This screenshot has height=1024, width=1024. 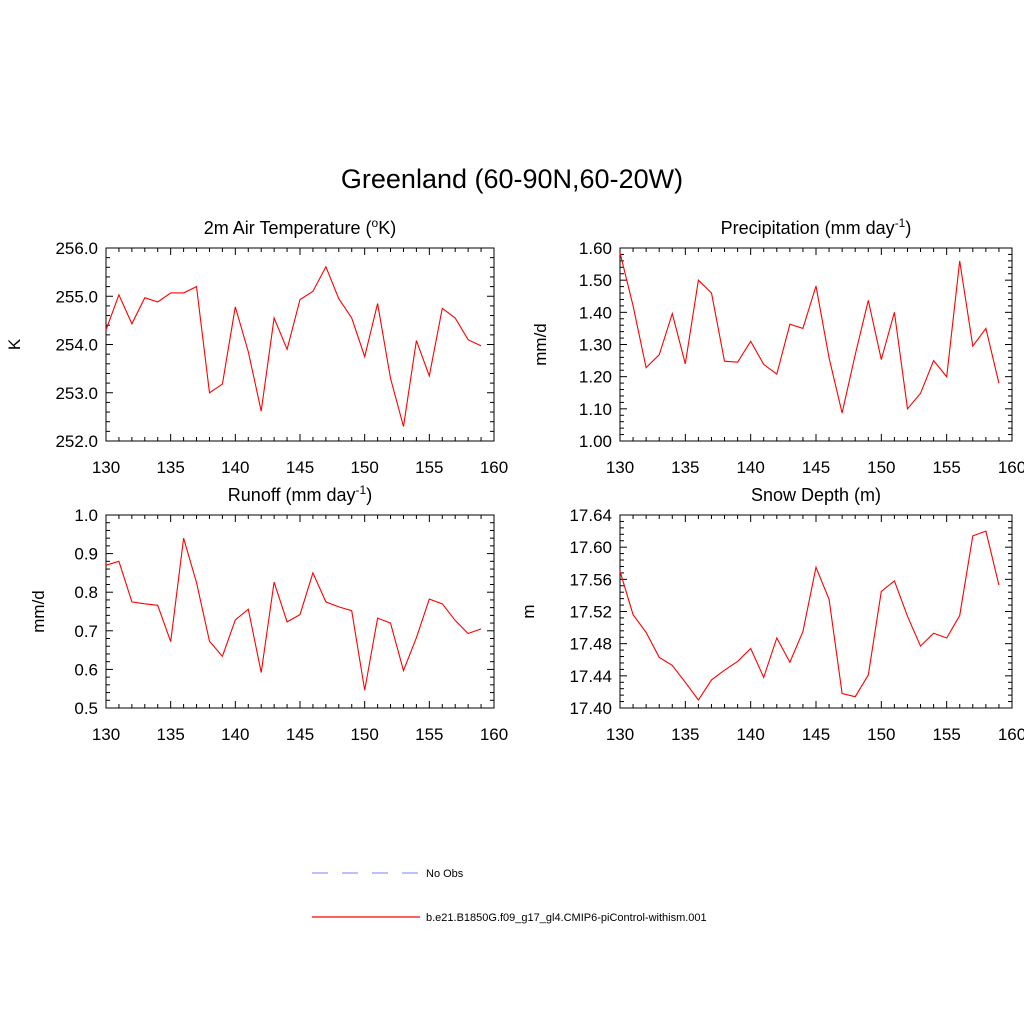 I want to click on y-tick-label: 255.0, so click(x=76, y=296).